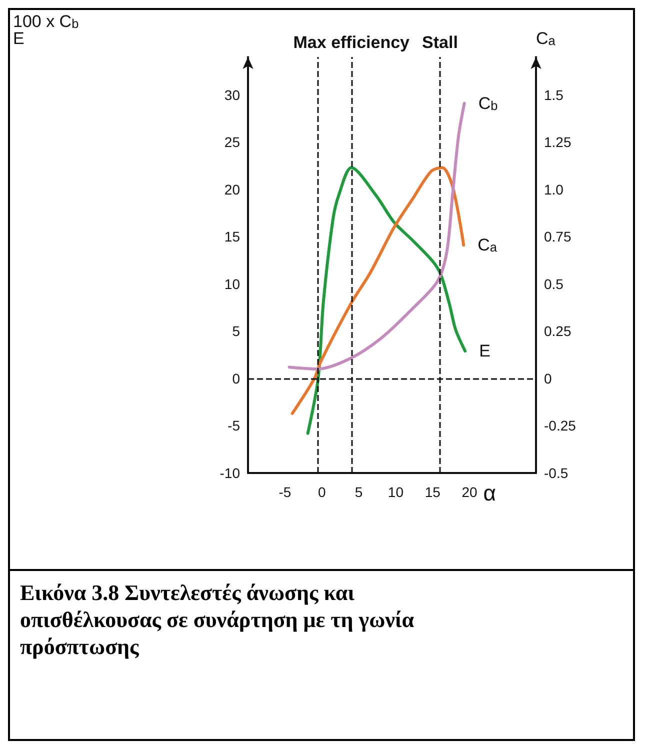 The height and width of the screenshot is (749, 647). What do you see at coordinates (484, 351) in the screenshot?
I see `series-label: E` at bounding box center [484, 351].